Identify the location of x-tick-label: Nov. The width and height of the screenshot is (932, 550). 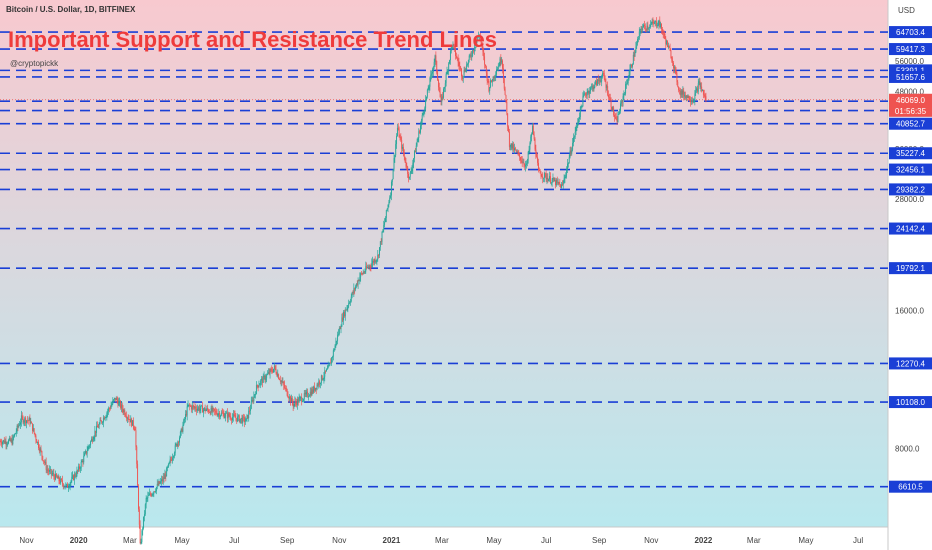
(339, 540).